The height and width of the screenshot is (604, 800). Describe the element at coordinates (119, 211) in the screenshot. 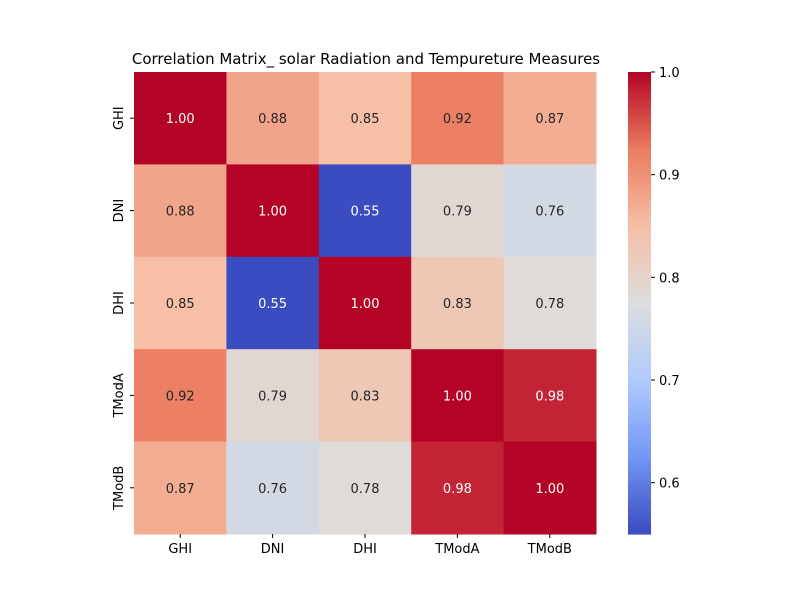

I see `y-tick-label: DNI` at that location.